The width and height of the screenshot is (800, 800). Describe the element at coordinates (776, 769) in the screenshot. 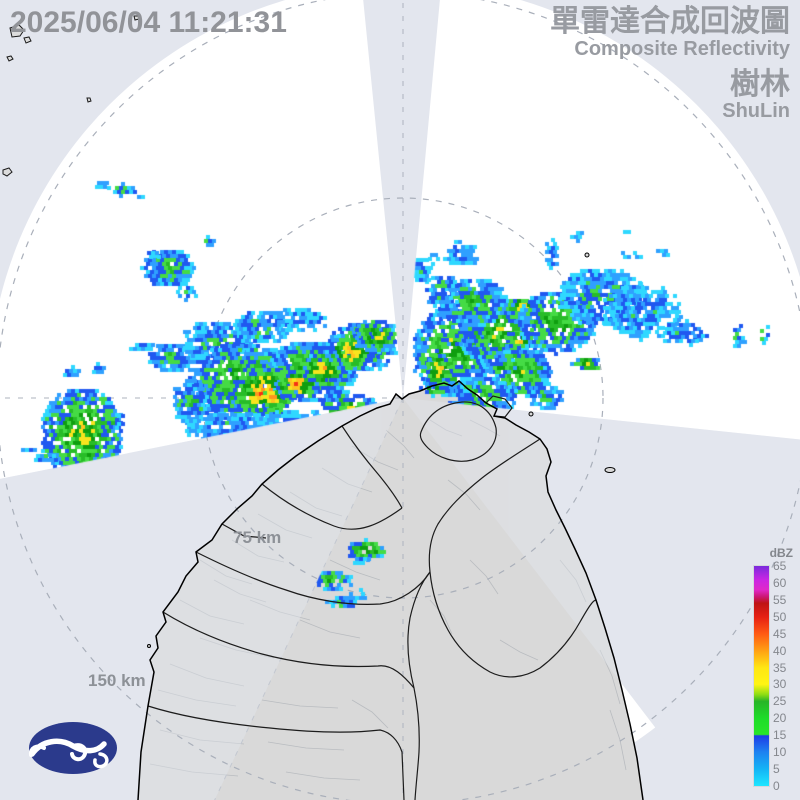

I see `colorbar-tick-5: 5` at that location.